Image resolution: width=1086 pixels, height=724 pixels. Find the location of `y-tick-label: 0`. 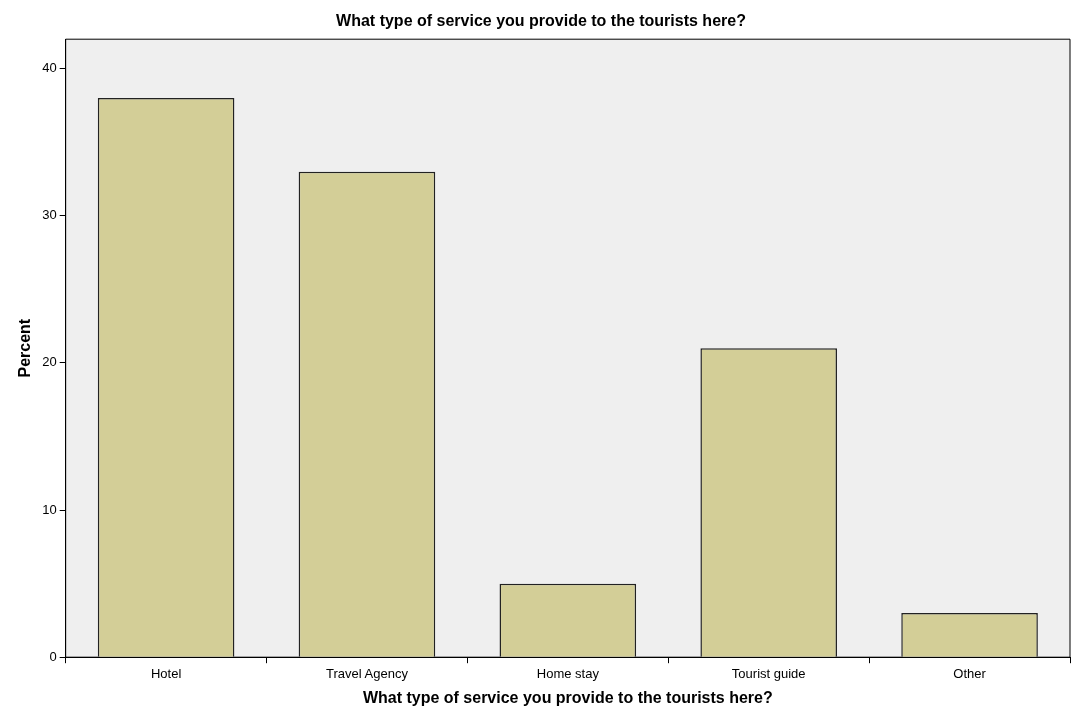

y-tick-label: 0 is located at coordinates (53, 656).